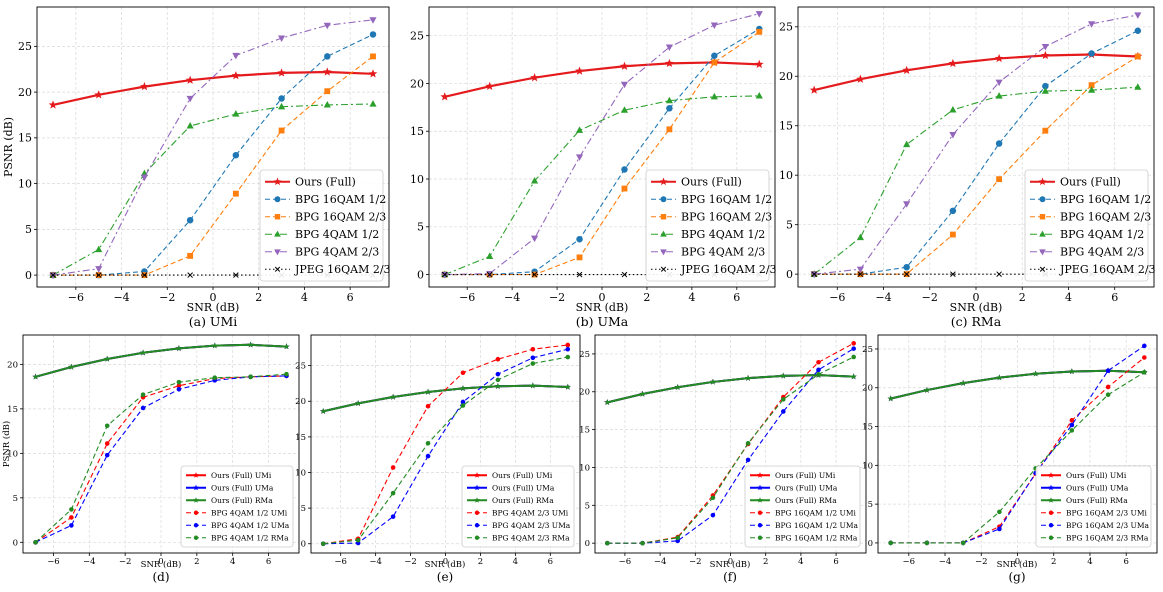 This screenshot has width=1163, height=592. What do you see at coordinates (25, 92) in the screenshot?
I see `y-tick-label: 20` at bounding box center [25, 92].